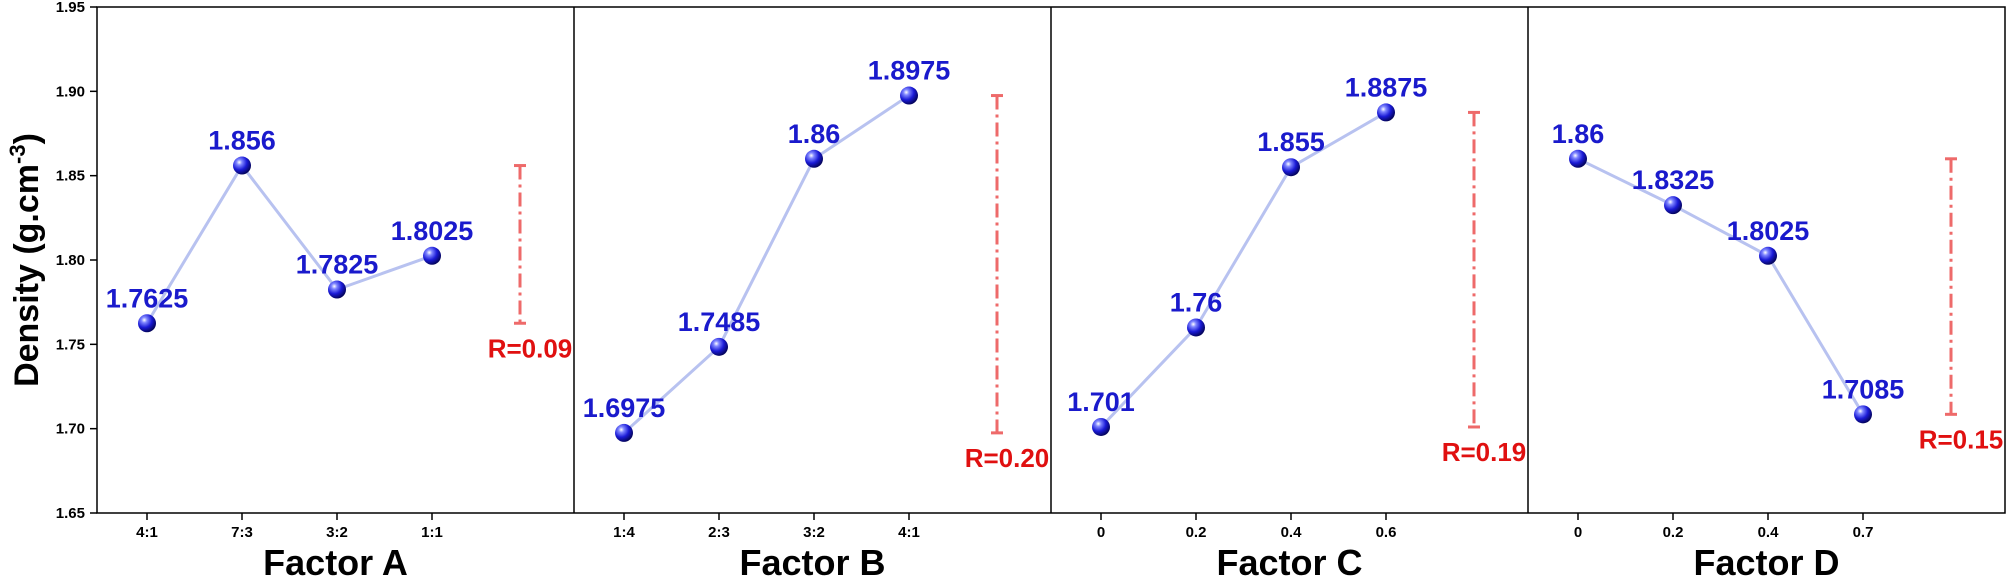  What do you see at coordinates (1386, 532) in the screenshot?
I see `factor-c-category-label: 0.6` at bounding box center [1386, 532].